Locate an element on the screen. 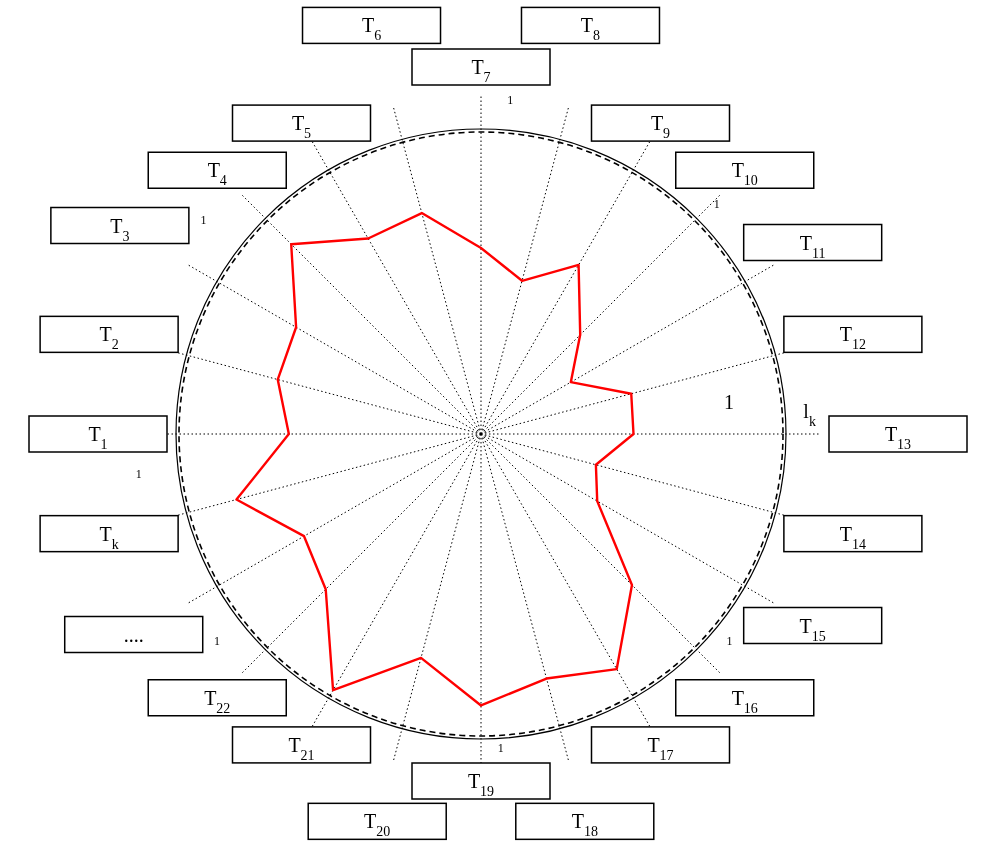 Image resolution: width=1006 pixels, height=854 pixels. spoke-label: T$_{9}$ is located at coordinates (660, 126).